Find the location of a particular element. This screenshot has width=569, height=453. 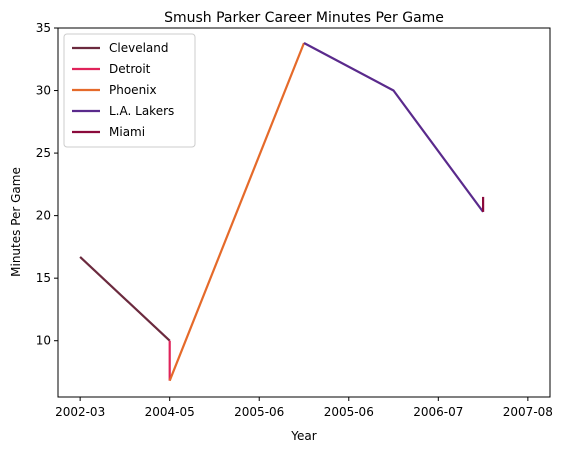

y-tick-label: 20 is located at coordinates (43, 216).